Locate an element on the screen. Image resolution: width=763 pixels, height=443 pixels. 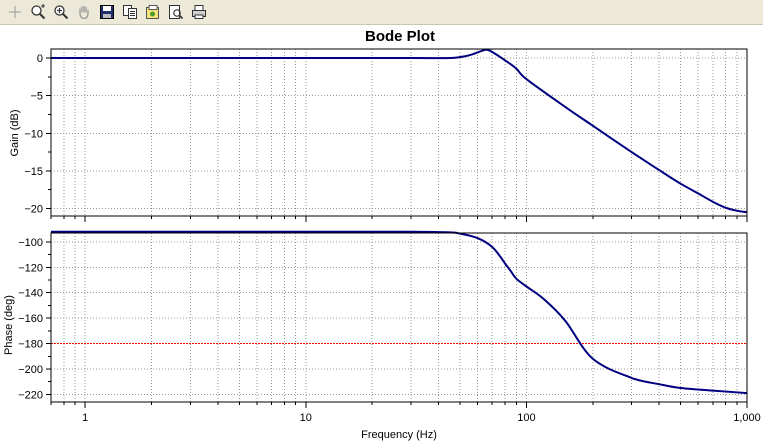
y-tick-label: −5 is located at coordinates (36, 97).